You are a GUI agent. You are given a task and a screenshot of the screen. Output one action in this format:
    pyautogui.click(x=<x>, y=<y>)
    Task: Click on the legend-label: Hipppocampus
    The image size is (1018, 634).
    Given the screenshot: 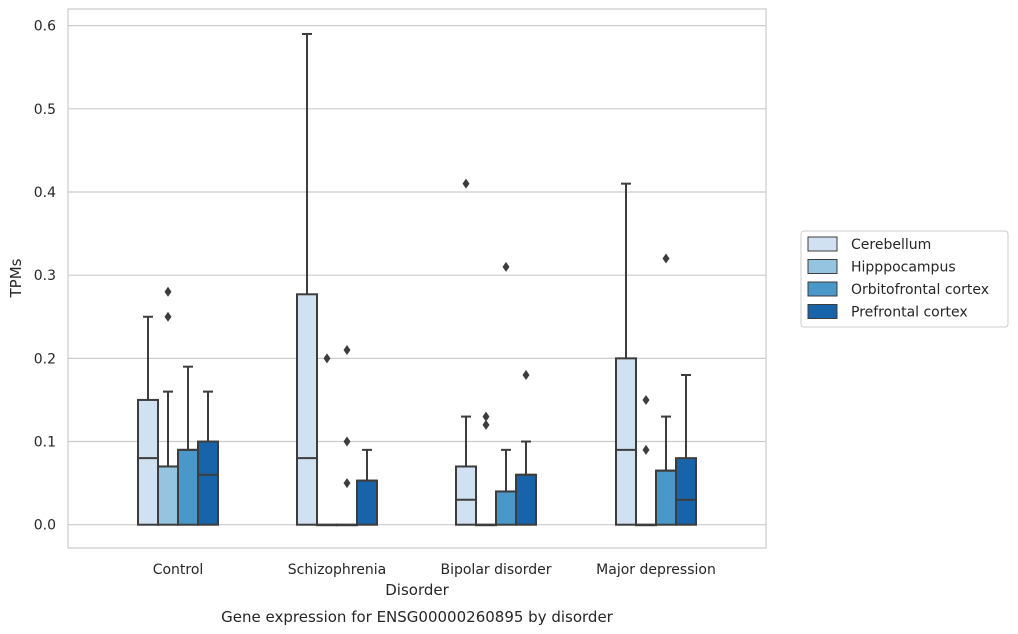 What is the action you would take?
    pyautogui.click(x=903, y=268)
    